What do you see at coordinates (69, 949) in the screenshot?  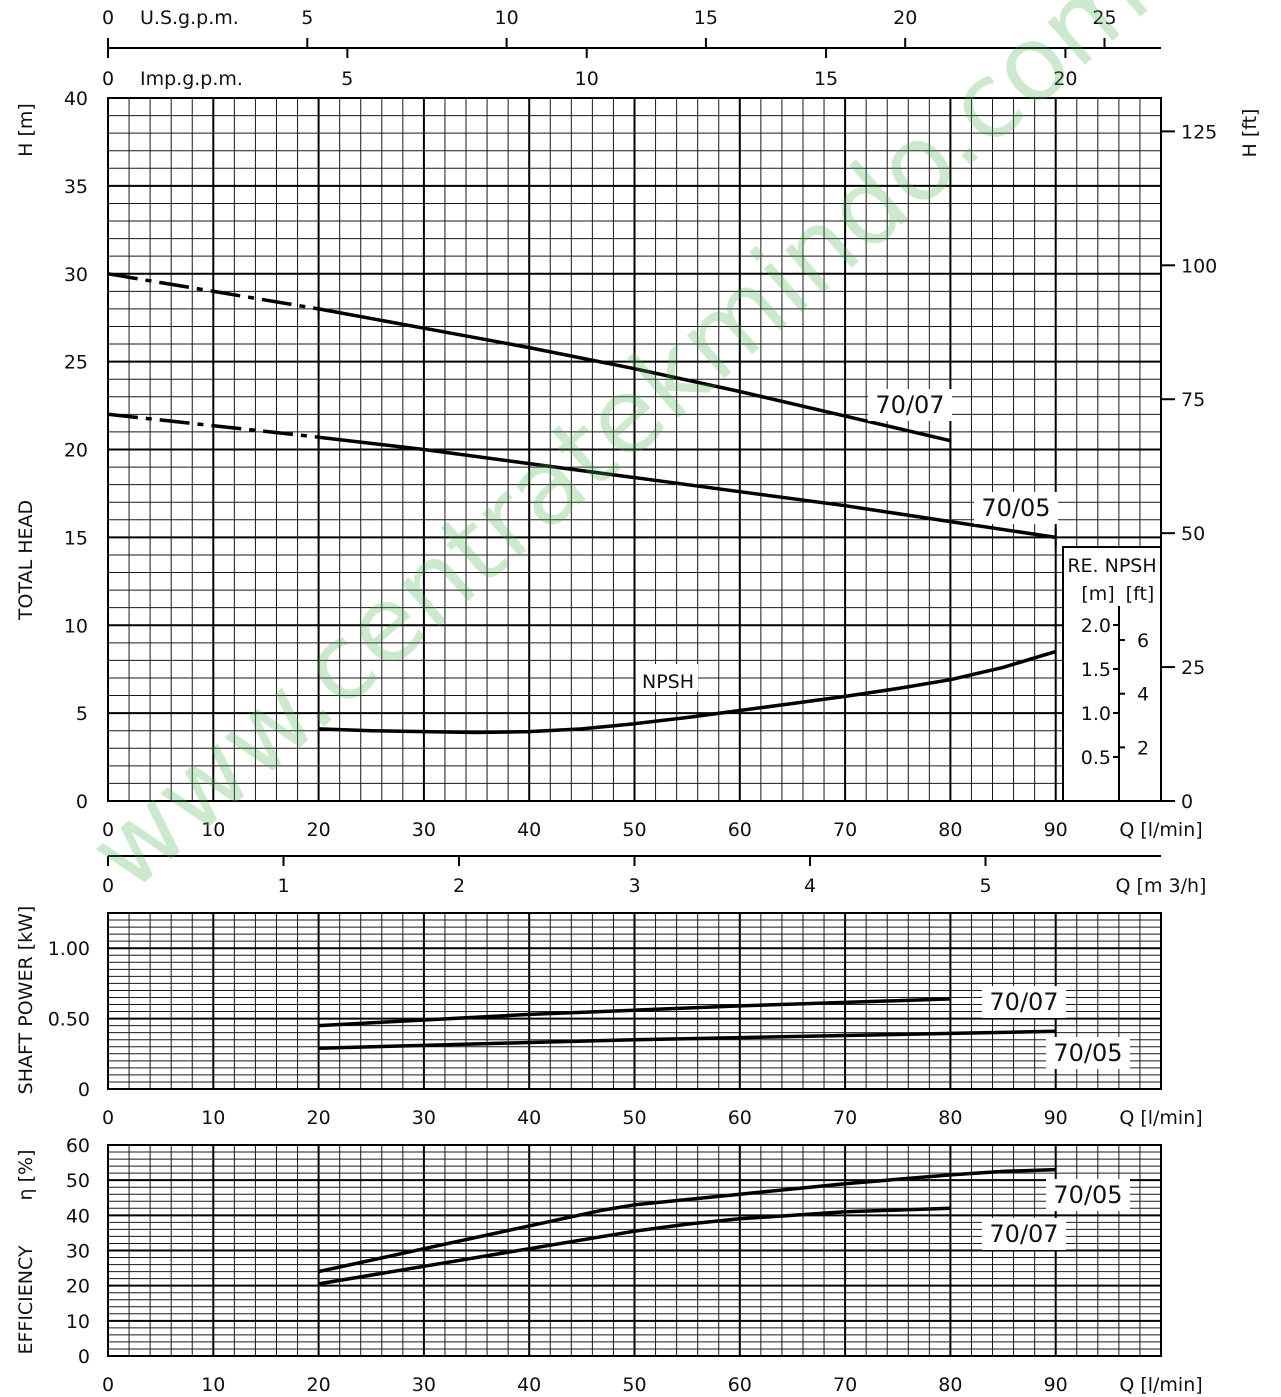 I see `power-y-tick-label: 1.00` at bounding box center [69, 949].